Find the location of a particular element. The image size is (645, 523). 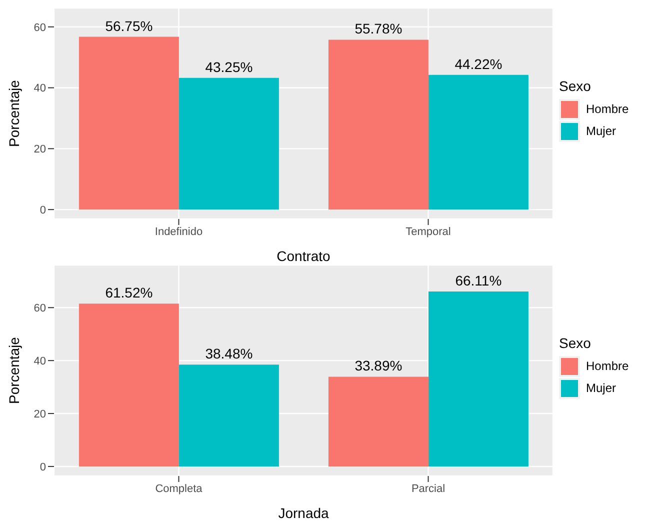

data-label: 38.48% is located at coordinates (229, 354).